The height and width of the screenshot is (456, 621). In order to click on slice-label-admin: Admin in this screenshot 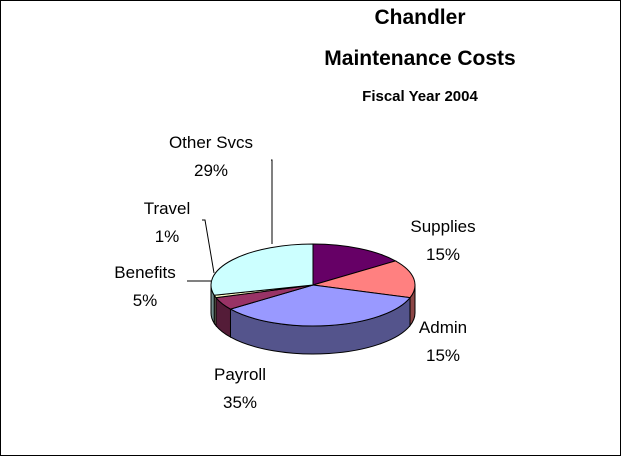, I will do `click(443, 327)`.